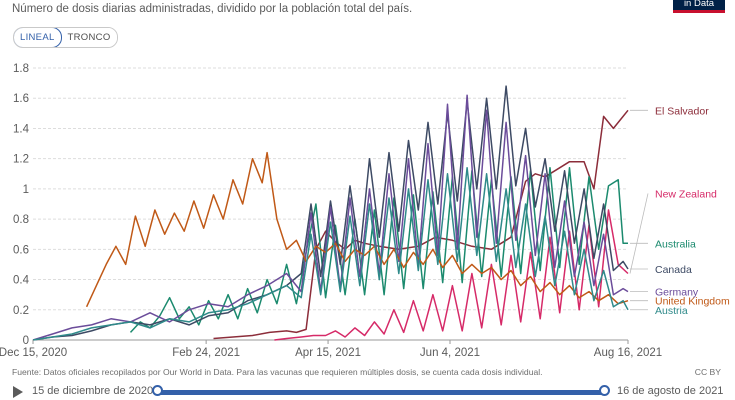 The height and width of the screenshot is (400, 735). What do you see at coordinates (381, 392) in the screenshot?
I see `timeline-track` at bounding box center [381, 392].